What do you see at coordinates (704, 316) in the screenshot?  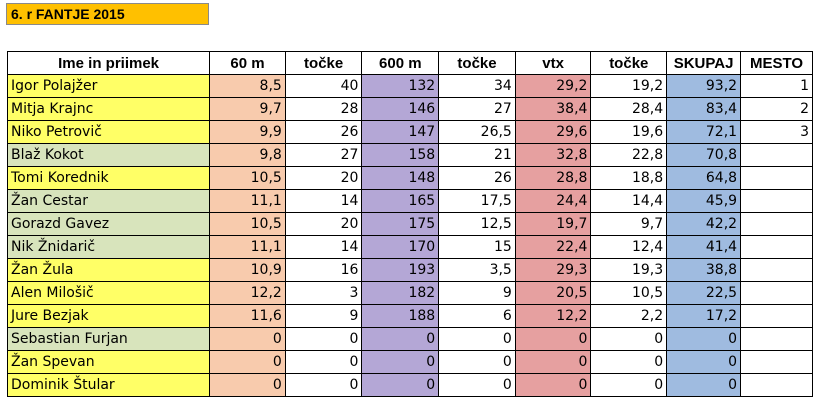 I see `cell-total: 17,2` at bounding box center [704, 316].